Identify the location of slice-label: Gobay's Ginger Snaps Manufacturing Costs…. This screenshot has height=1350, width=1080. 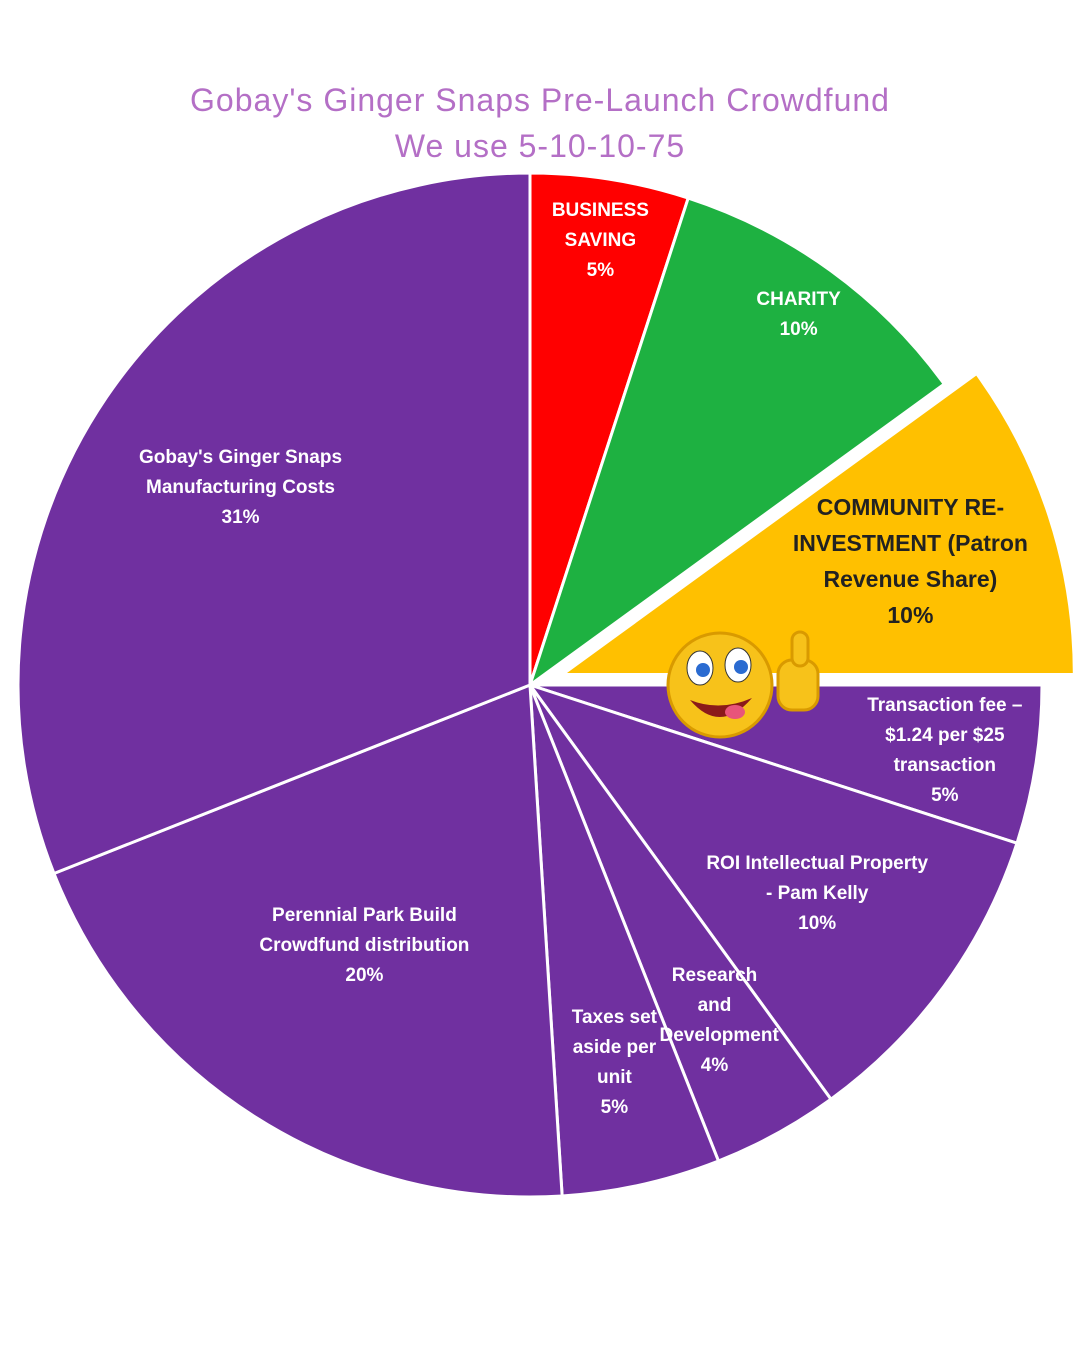
(241, 488).